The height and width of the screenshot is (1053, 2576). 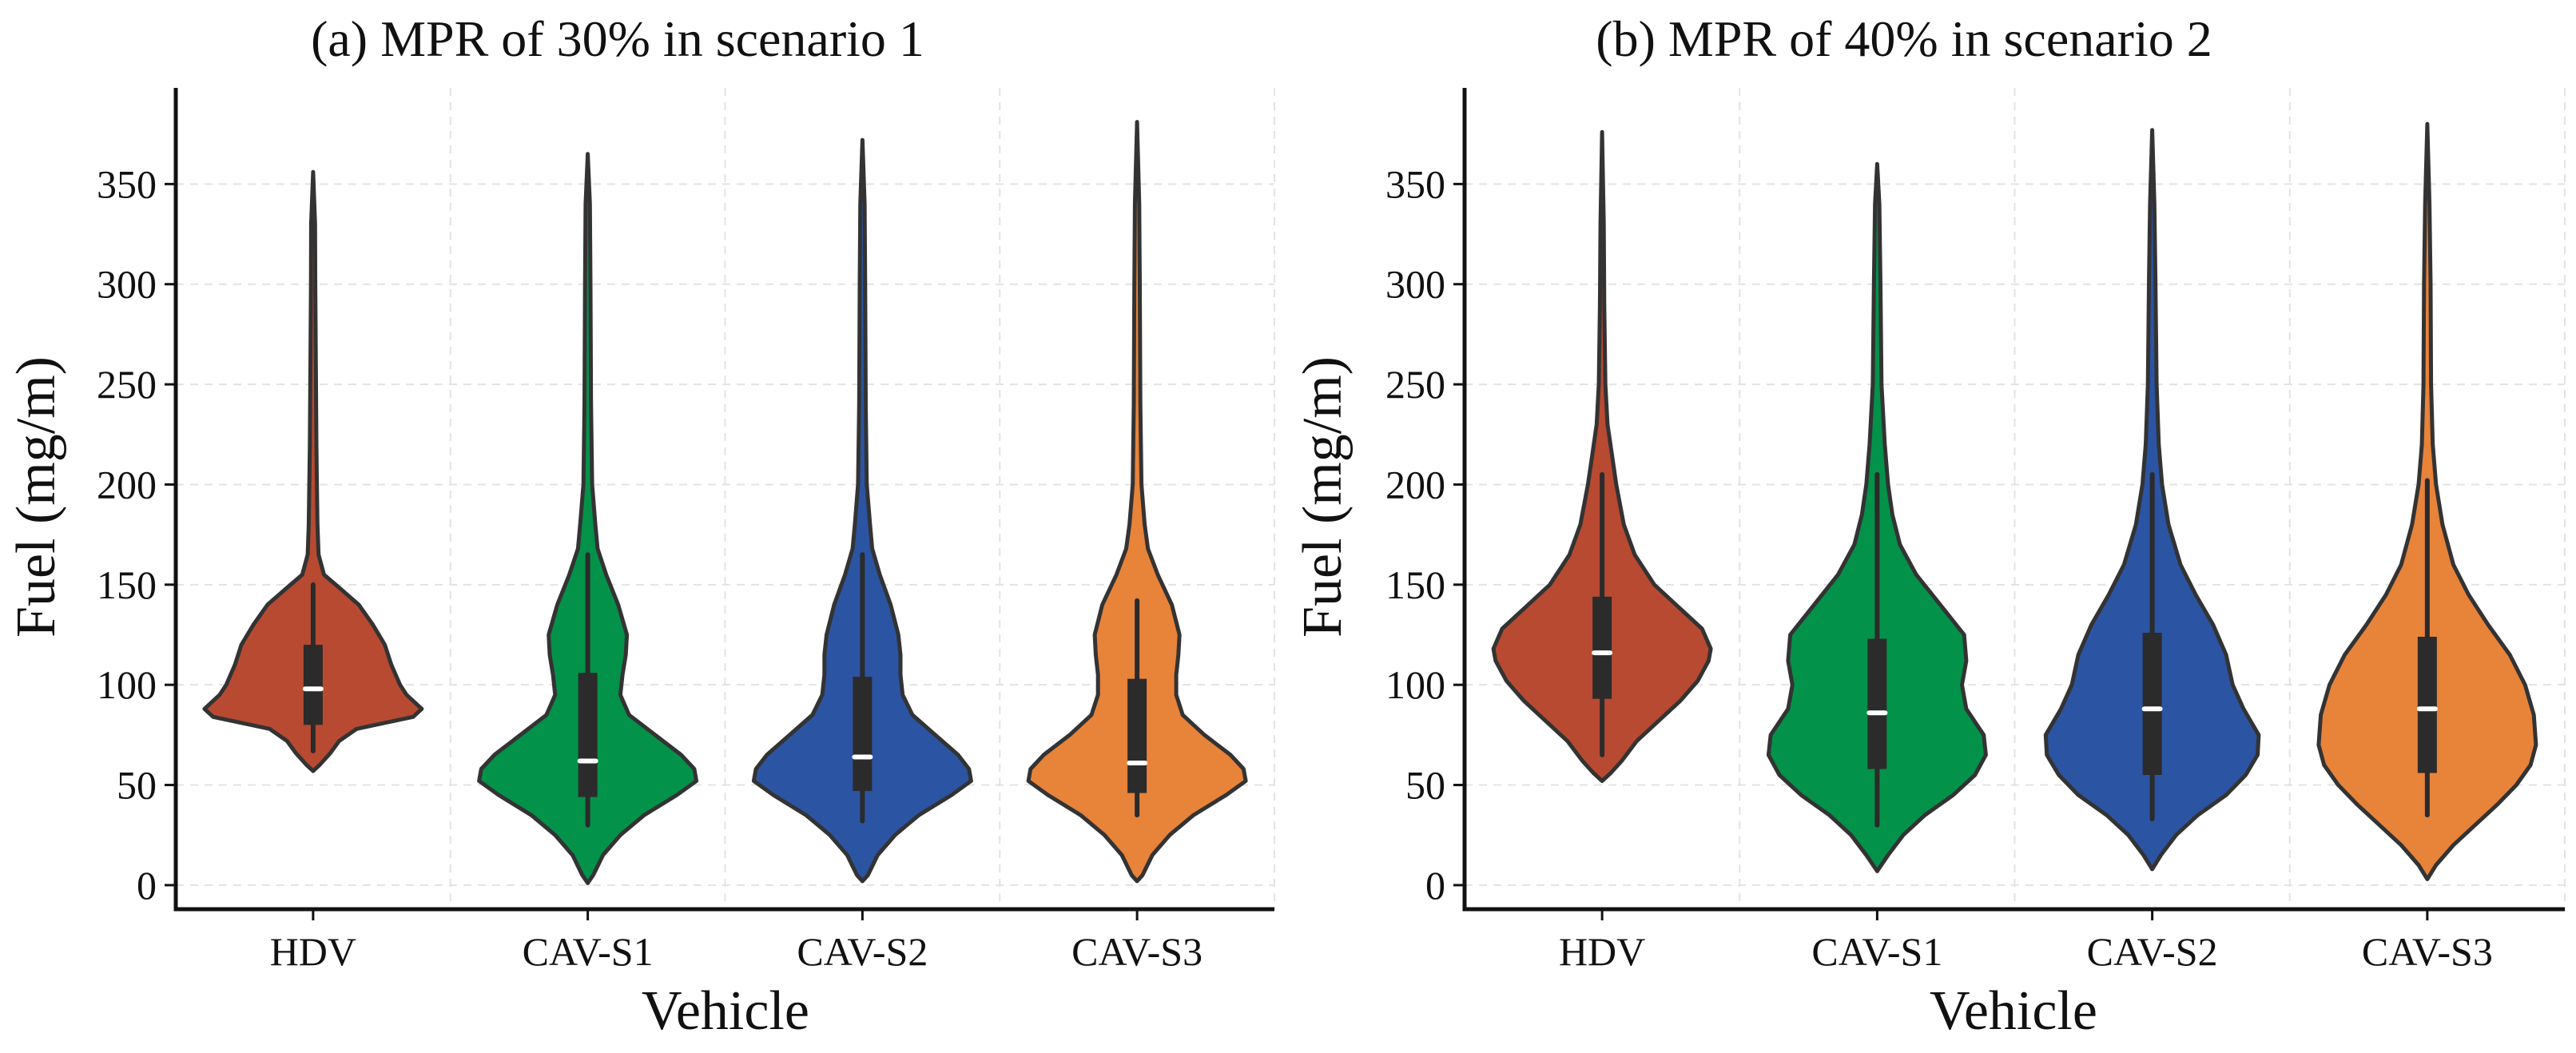 I want to click on panel-b-ylabel: Fuel (mg/m), so click(x=1323, y=497).